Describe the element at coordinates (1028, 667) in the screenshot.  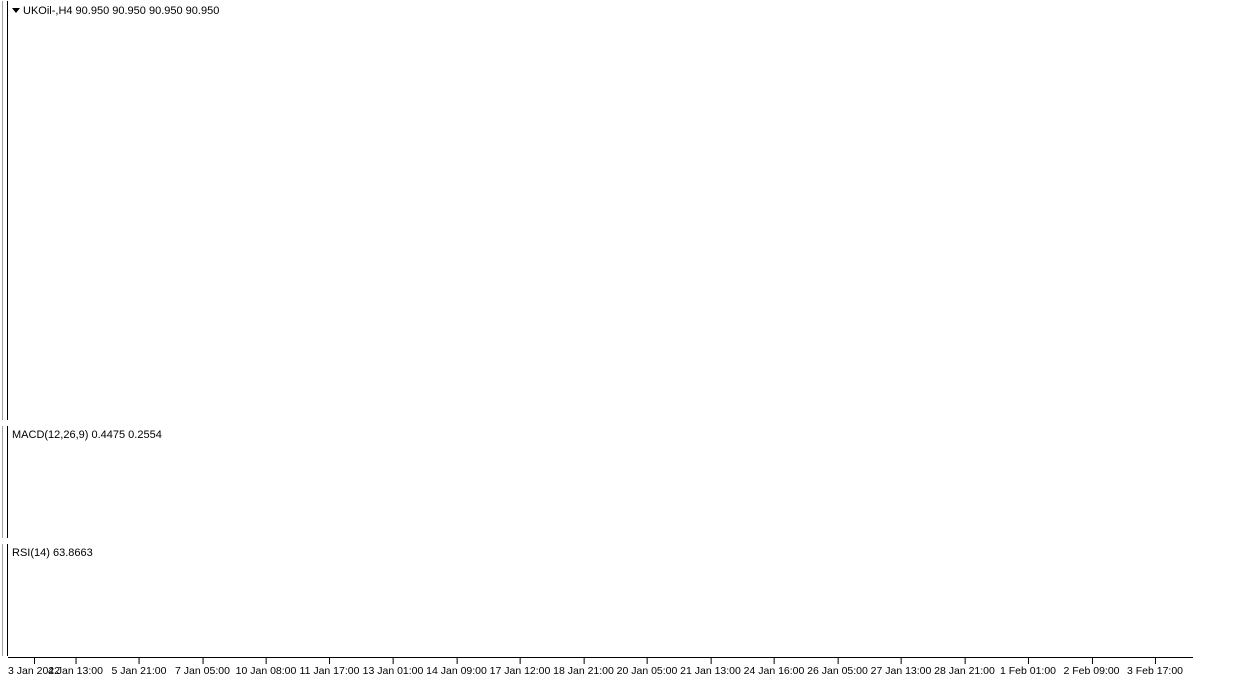
I see `time-axis-label: 1 Feb 01:00` at that location.